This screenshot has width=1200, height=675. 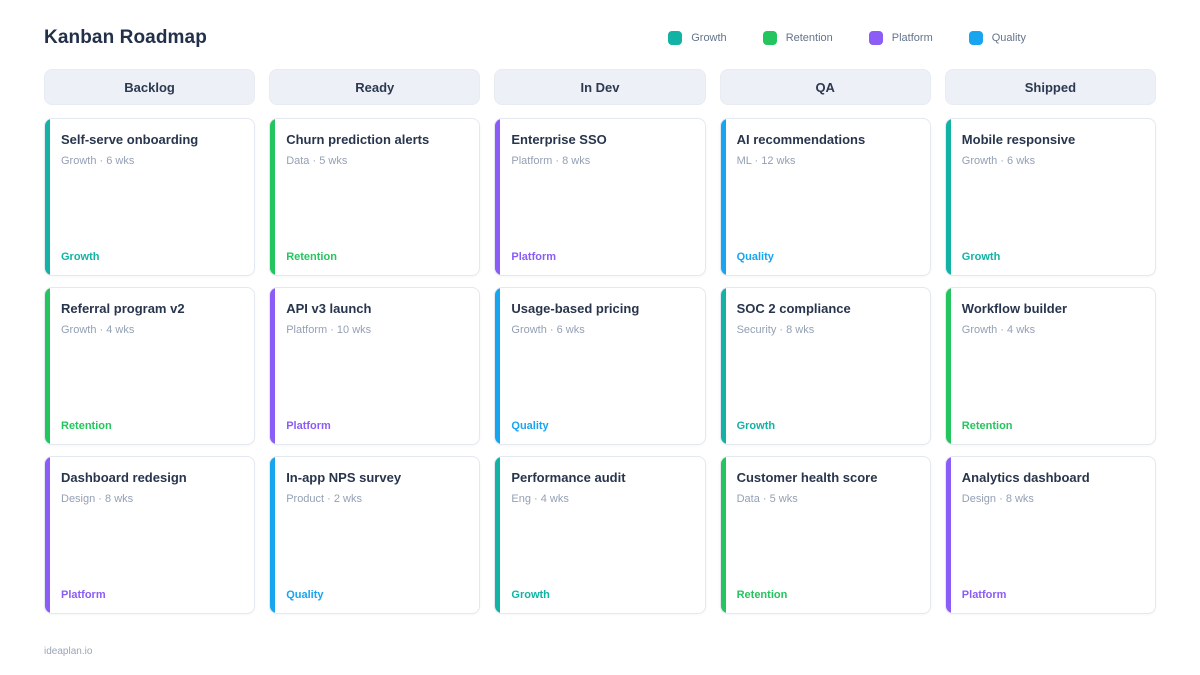 What do you see at coordinates (1008, 38) in the screenshot?
I see `legend-label: Quality` at bounding box center [1008, 38].